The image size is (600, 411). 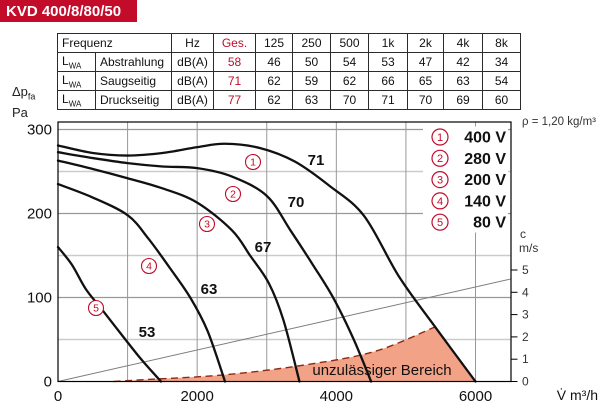 What do you see at coordinates (196, 396) in the screenshot?
I see `x-axis-tick-label: 2000` at bounding box center [196, 396].